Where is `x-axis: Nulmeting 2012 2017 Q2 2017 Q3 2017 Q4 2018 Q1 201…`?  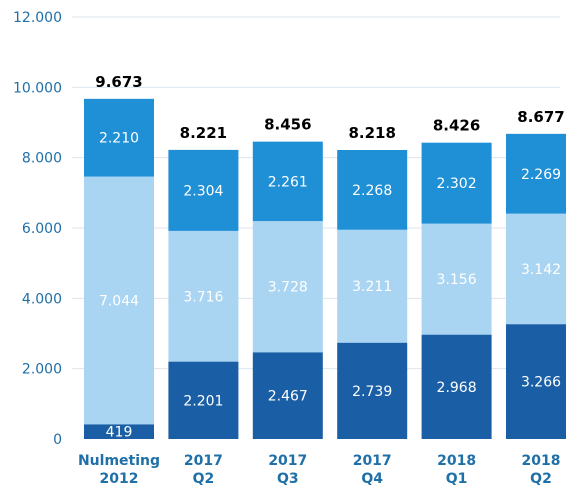
x-axis: Nulmeting 2012 2017 Q2 2017 Q3 2017 Q4 2018 Q1 201… is located at coordinates (319, 469).